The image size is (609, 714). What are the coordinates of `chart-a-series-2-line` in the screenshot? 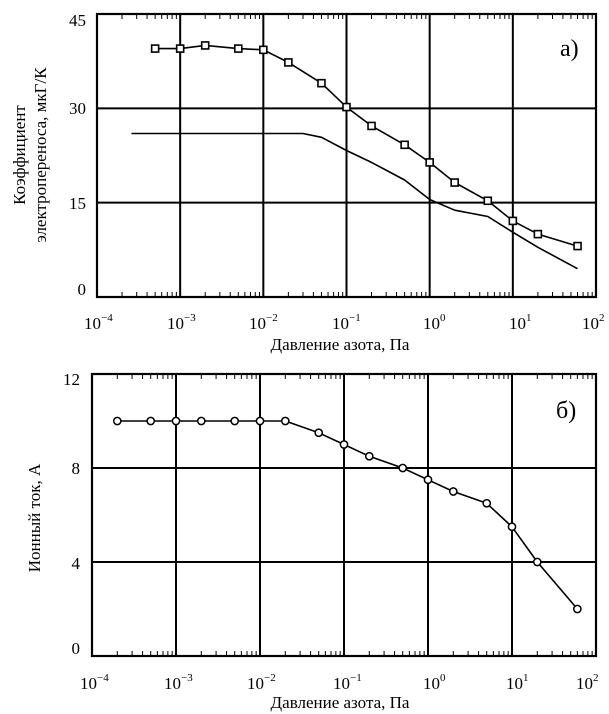 It's located at (354, 201).